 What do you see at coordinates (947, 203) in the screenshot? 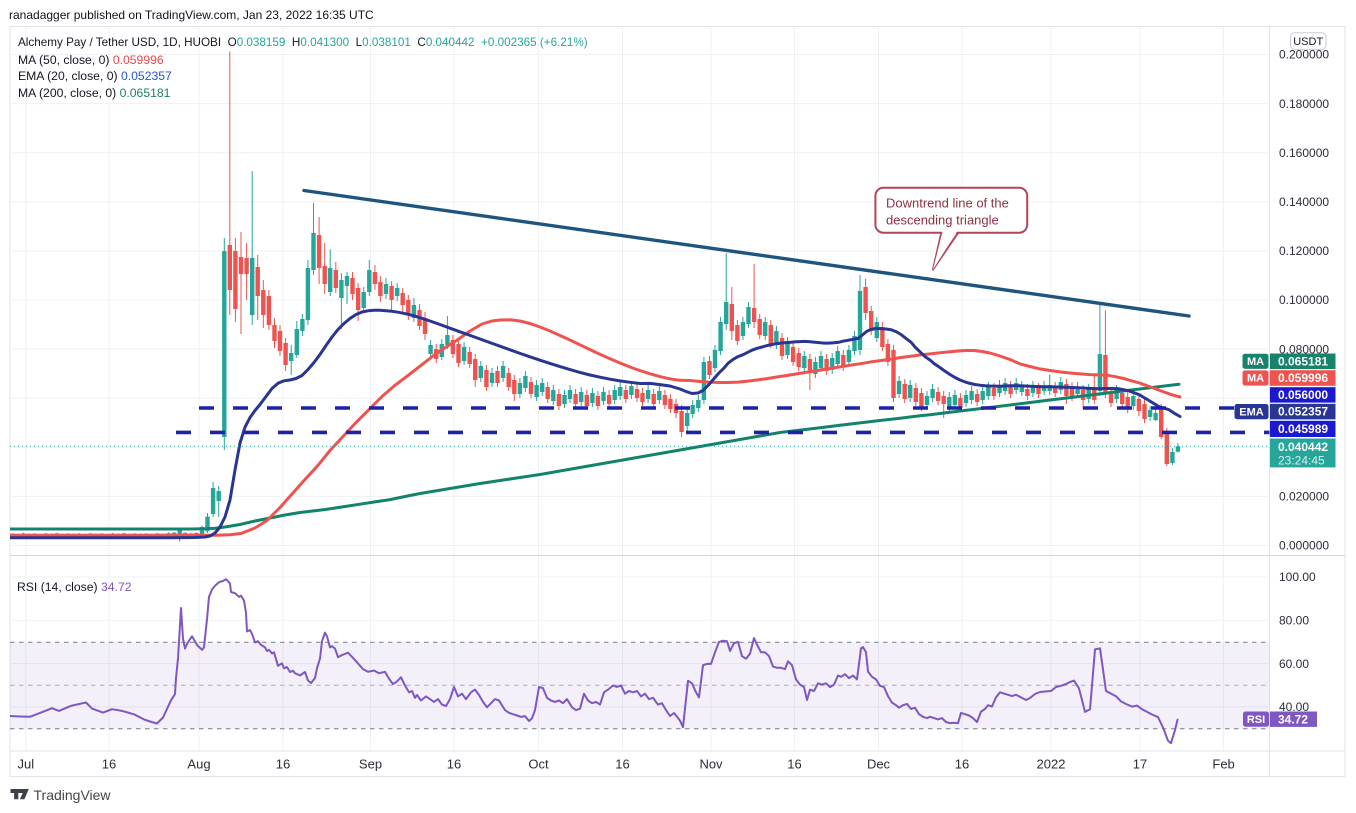
I see `svg-text: Downtrend line of the` at bounding box center [947, 203].